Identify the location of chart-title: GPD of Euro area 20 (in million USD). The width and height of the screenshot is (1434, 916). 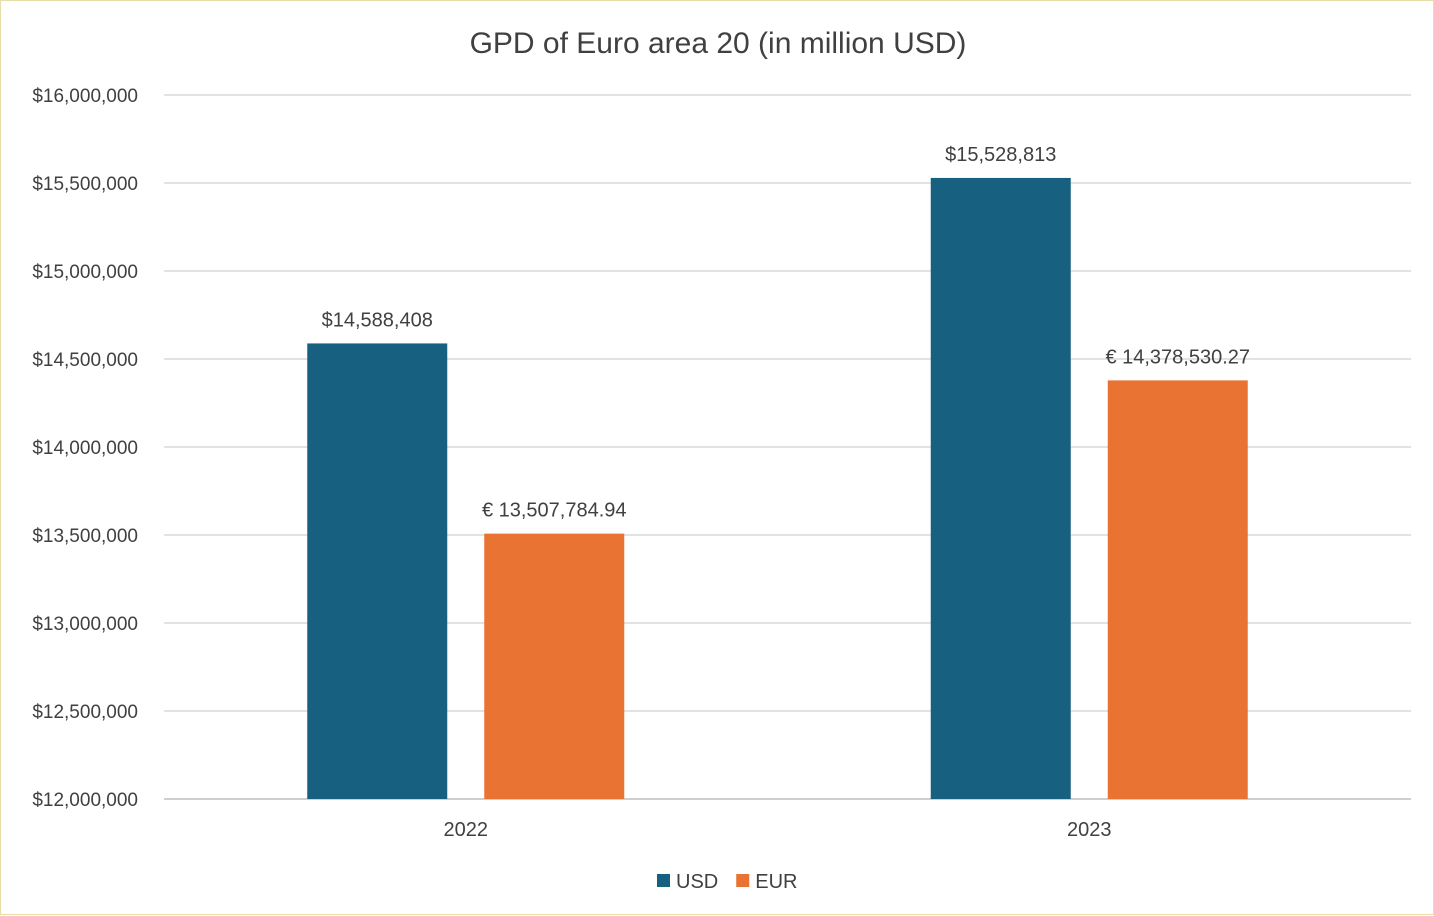
(718, 43).